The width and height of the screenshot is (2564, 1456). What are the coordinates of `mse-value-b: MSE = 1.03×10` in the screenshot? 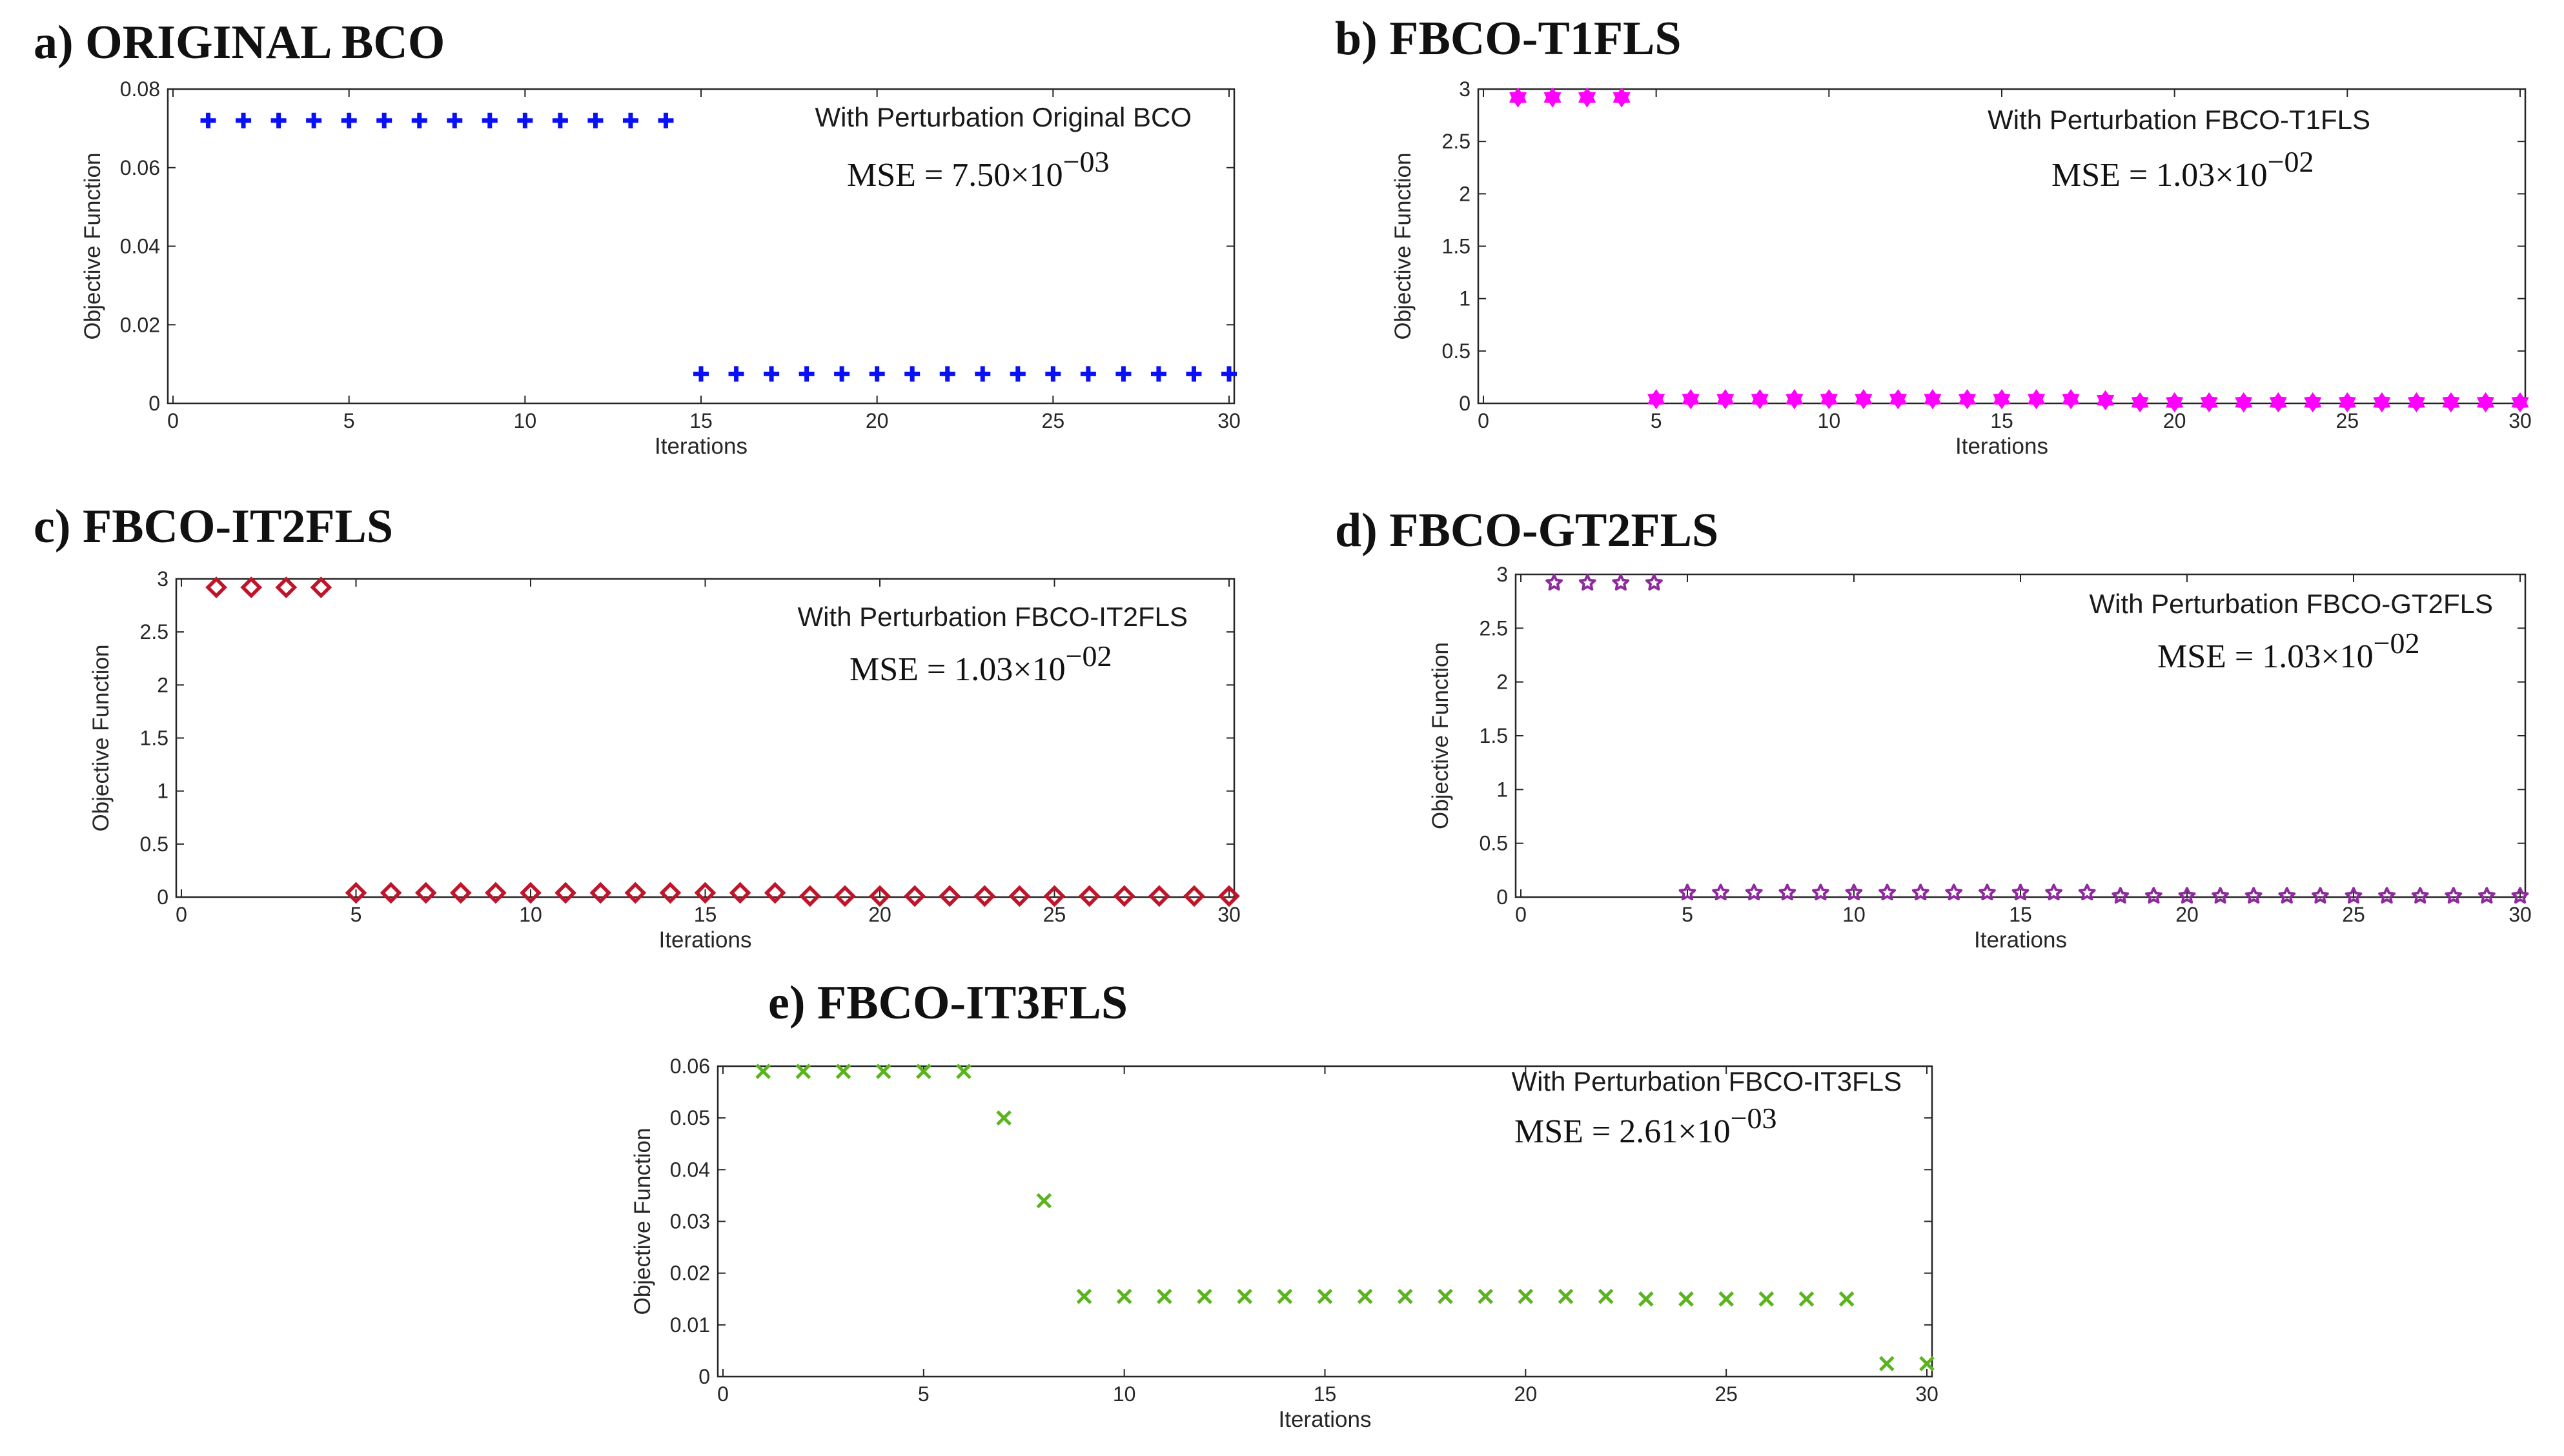 It's located at (2160, 176).